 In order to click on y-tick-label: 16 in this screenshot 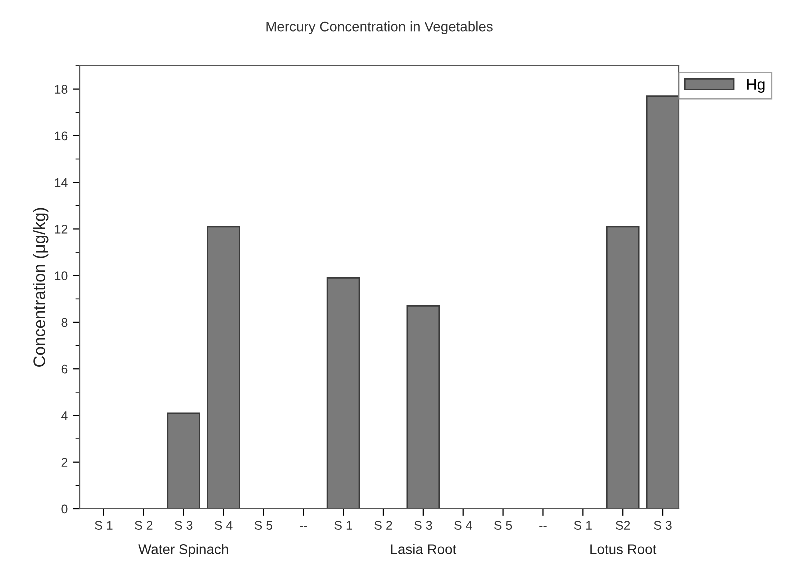, I will do `click(61, 136)`.